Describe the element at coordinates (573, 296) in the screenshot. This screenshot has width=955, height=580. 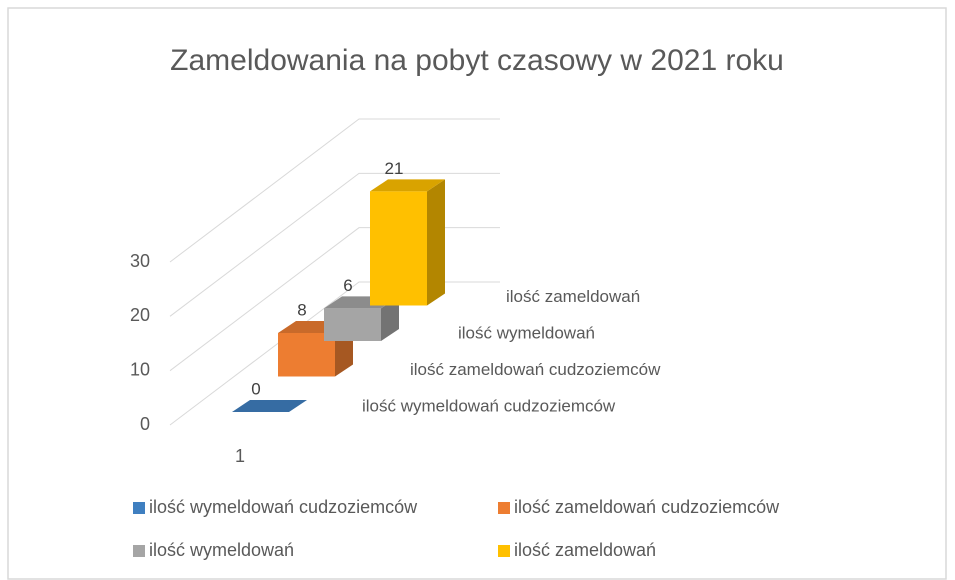
I see `depth-label: ilość zameldowań` at that location.